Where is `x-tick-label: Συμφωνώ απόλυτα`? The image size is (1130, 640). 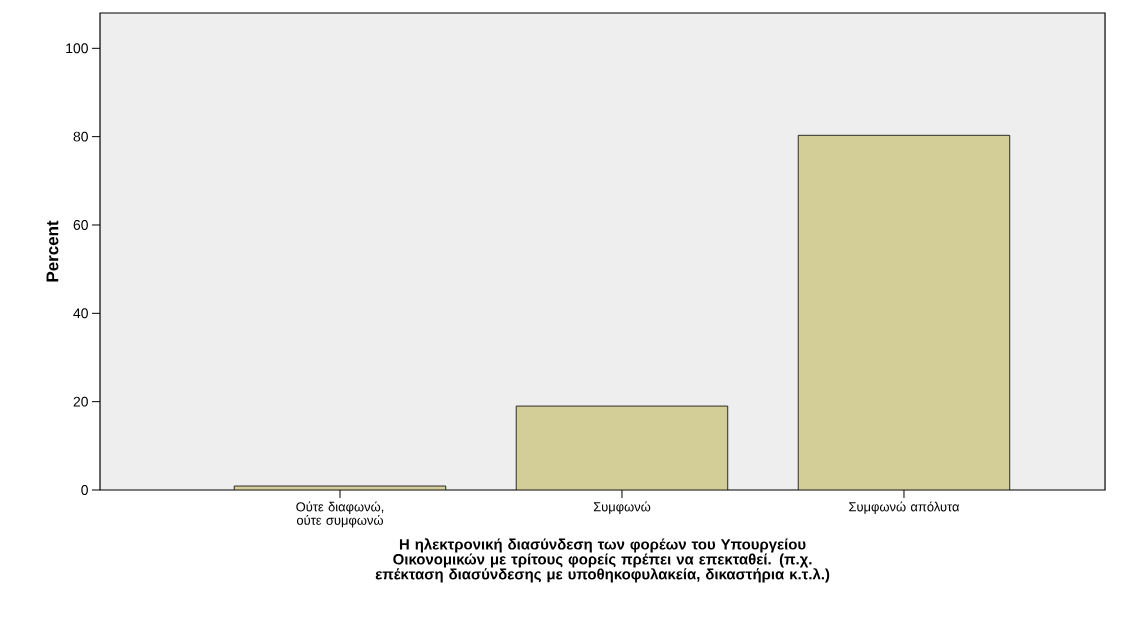 x-tick-label: Συμφωνώ απόλυτα is located at coordinates (904, 507).